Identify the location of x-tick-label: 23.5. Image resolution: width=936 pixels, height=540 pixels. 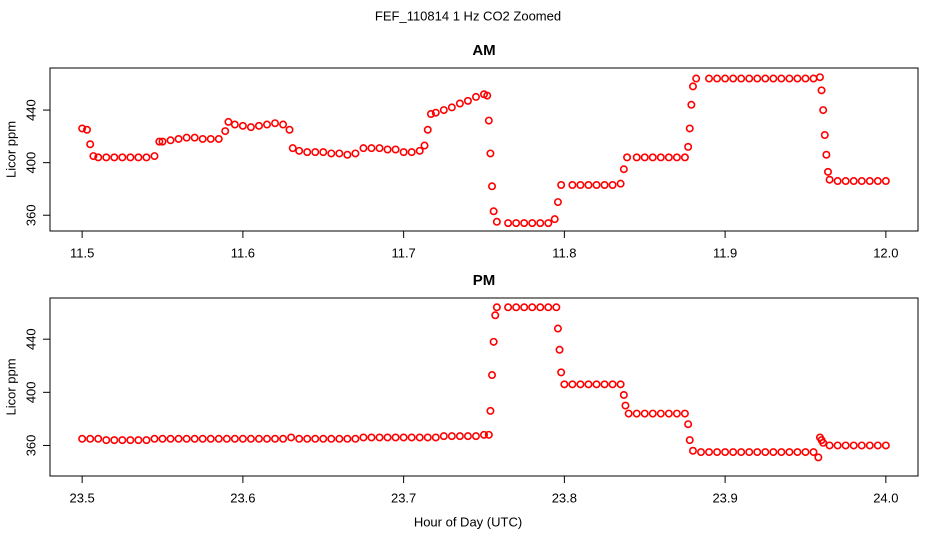
(81, 497).